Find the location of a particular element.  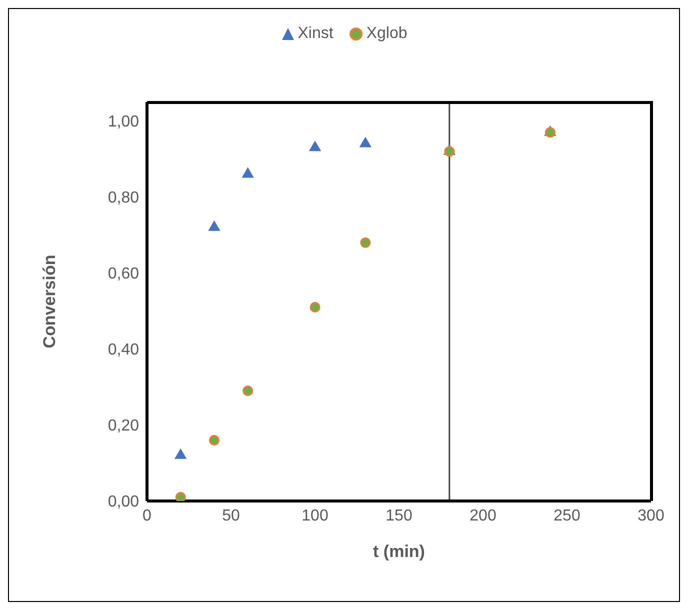

x-tick-label: 50 is located at coordinates (231, 515).